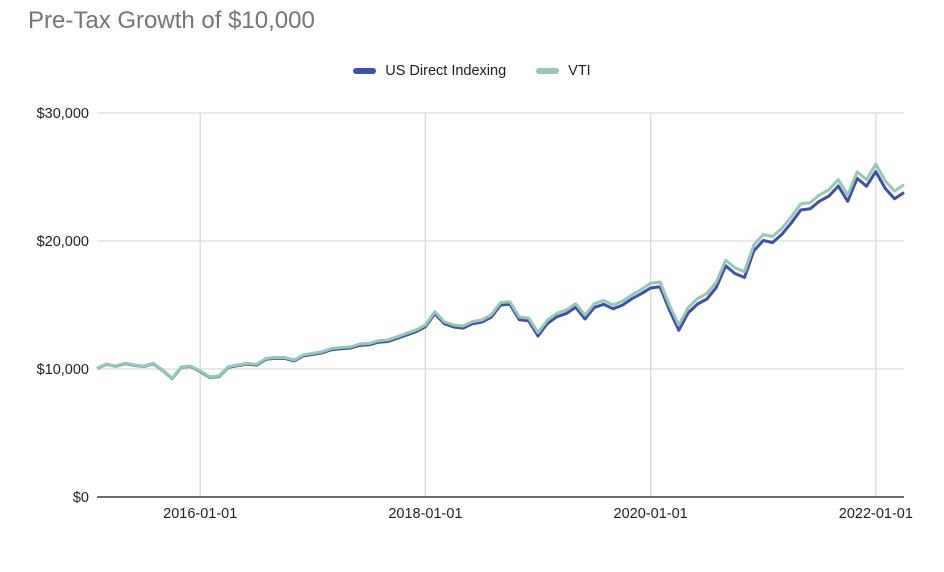 Image resolution: width=944 pixels, height=572 pixels. Describe the element at coordinates (63, 242) in the screenshot. I see `y-axis-tick-label: $20,000` at that location.